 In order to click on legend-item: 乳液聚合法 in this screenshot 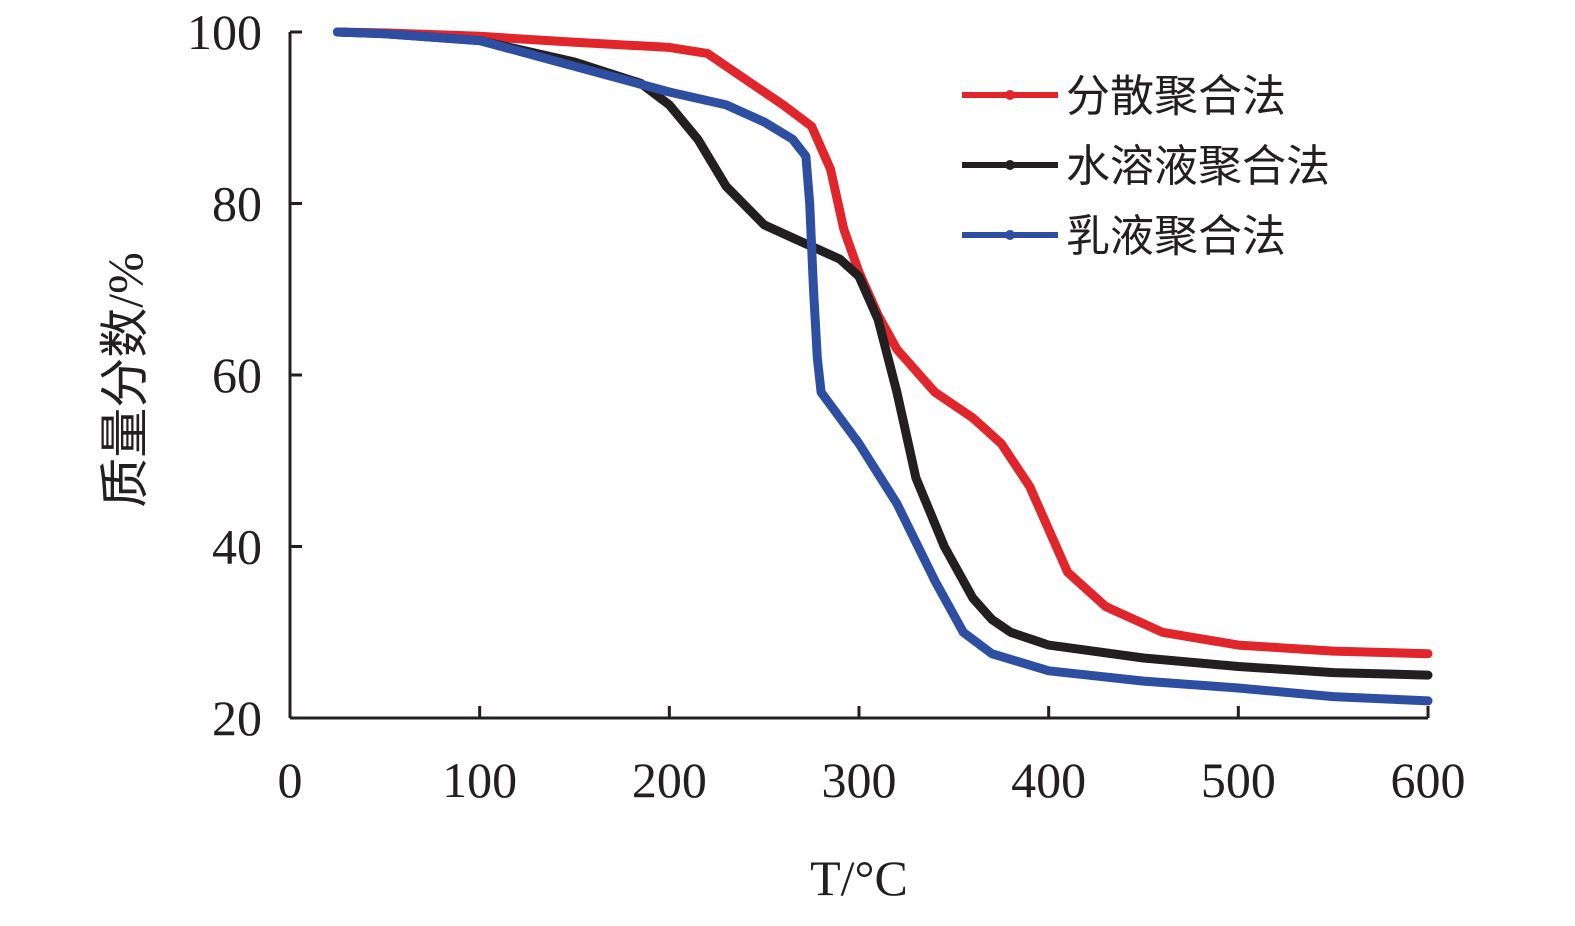, I will do `click(1124, 236)`.